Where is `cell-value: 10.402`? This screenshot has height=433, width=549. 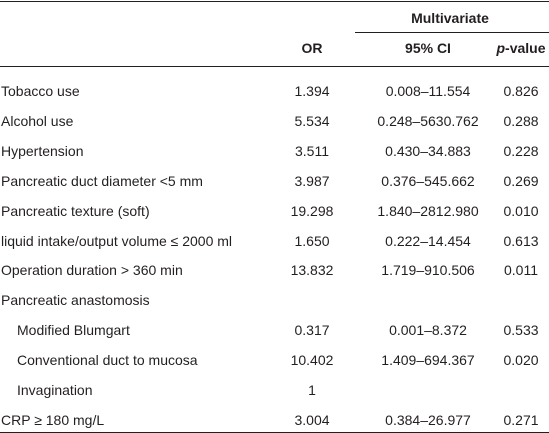 cell-value: 10.402 is located at coordinates (312, 360).